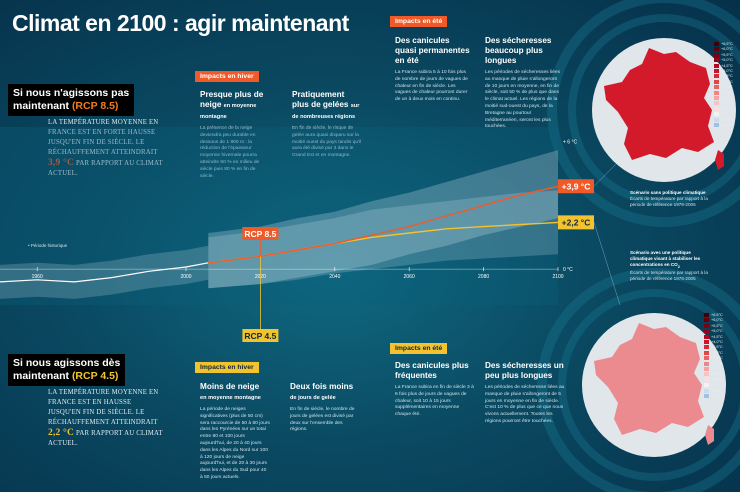  I want to click on map-low, so click(654, 384).